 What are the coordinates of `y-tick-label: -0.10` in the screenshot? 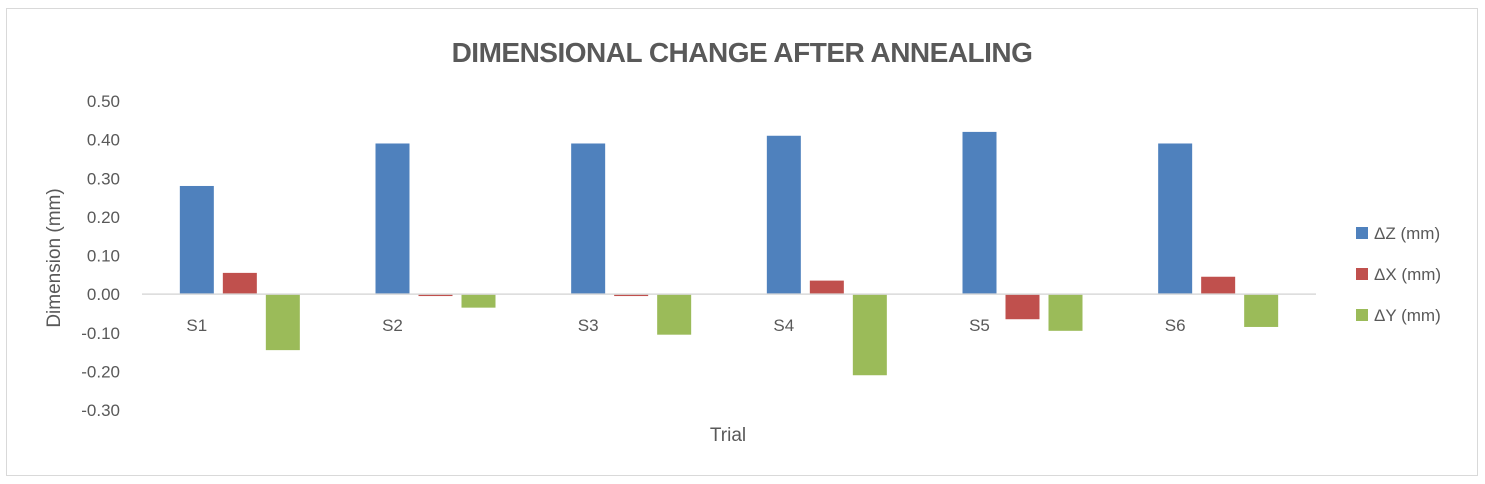 It's located at (100, 333).